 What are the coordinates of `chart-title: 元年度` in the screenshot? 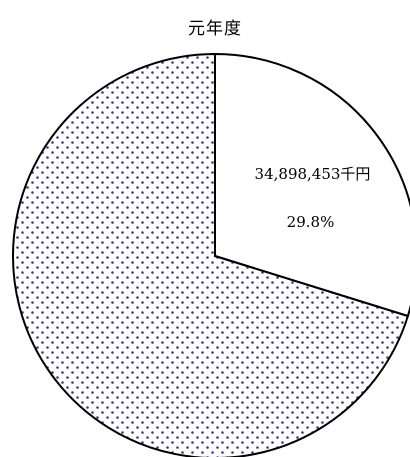 It's located at (215, 29).